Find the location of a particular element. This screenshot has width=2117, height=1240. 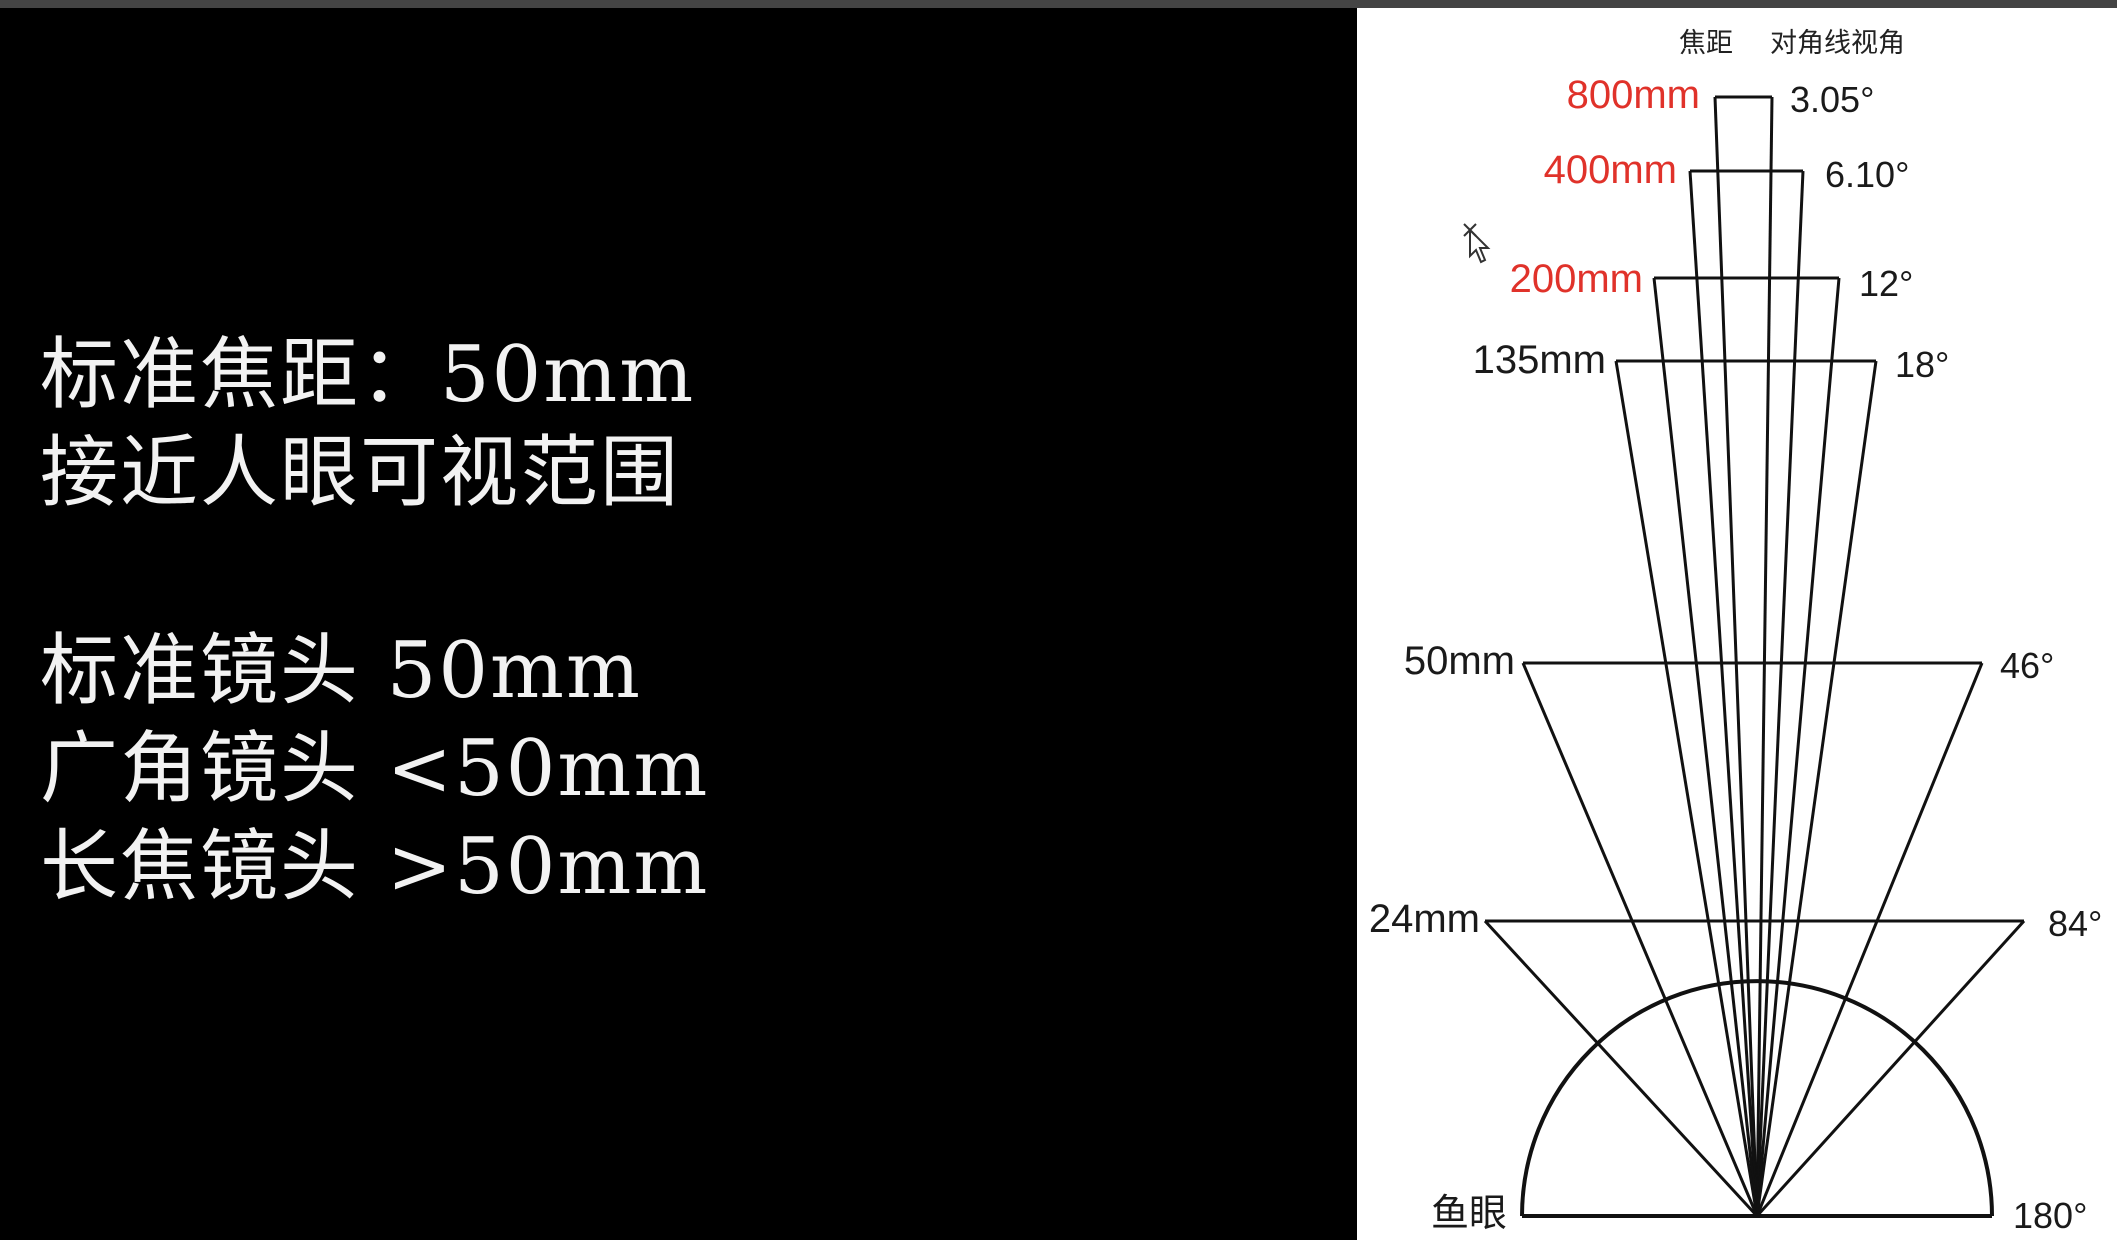

angle-label-200: 12° is located at coordinates (1886, 283).